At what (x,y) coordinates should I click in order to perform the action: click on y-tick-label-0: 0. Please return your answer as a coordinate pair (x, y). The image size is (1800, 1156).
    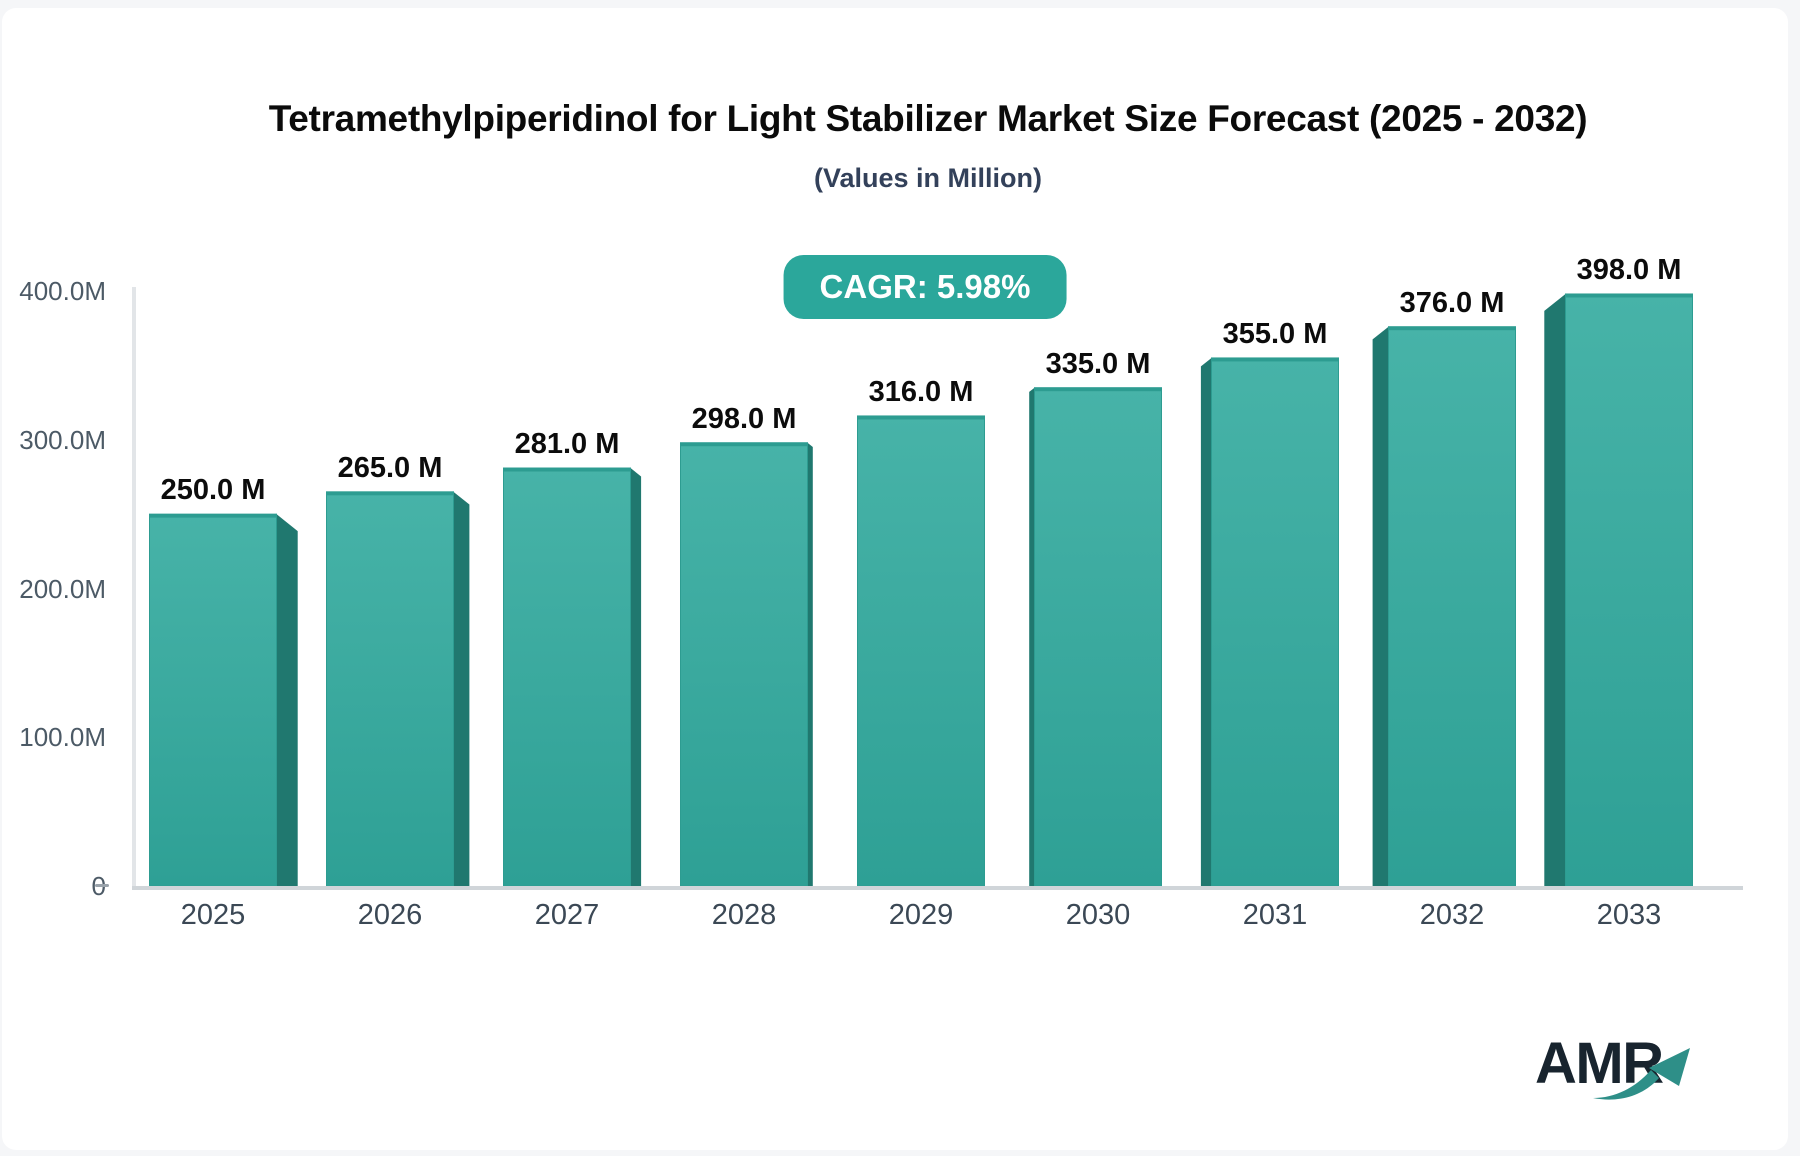
    Looking at the image, I should click on (53, 886).